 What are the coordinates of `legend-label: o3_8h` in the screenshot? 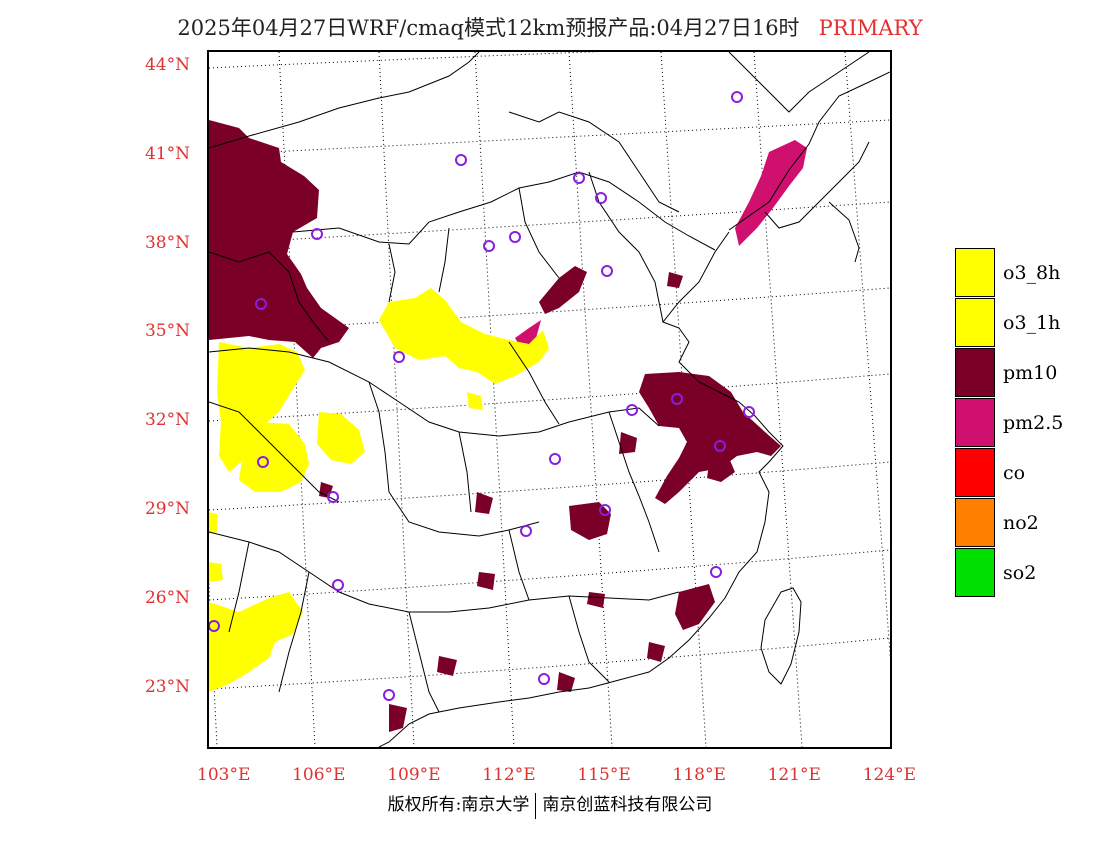 It's located at (1032, 273).